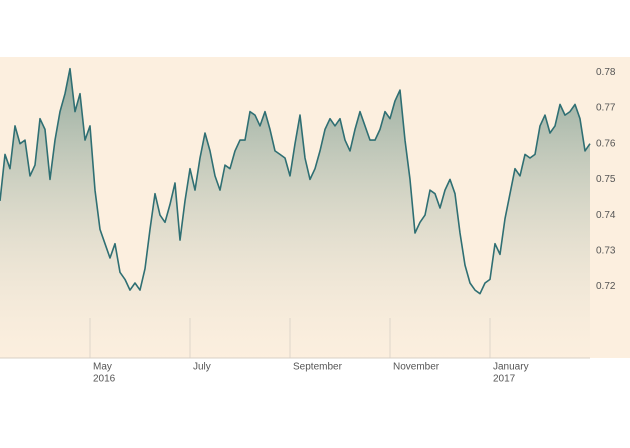 The height and width of the screenshot is (448, 630). What do you see at coordinates (104, 379) in the screenshot?
I see `x-tick-year: 2016` at bounding box center [104, 379].